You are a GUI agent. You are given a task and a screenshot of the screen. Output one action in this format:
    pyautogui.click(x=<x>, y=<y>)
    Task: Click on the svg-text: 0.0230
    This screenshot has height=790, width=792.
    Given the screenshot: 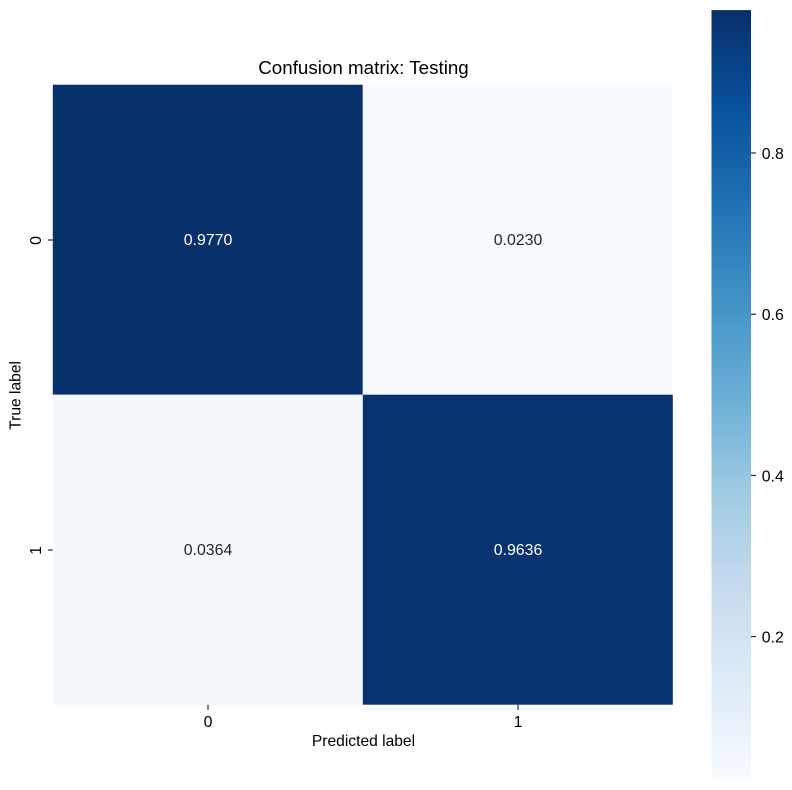 What is the action you would take?
    pyautogui.click(x=518, y=240)
    